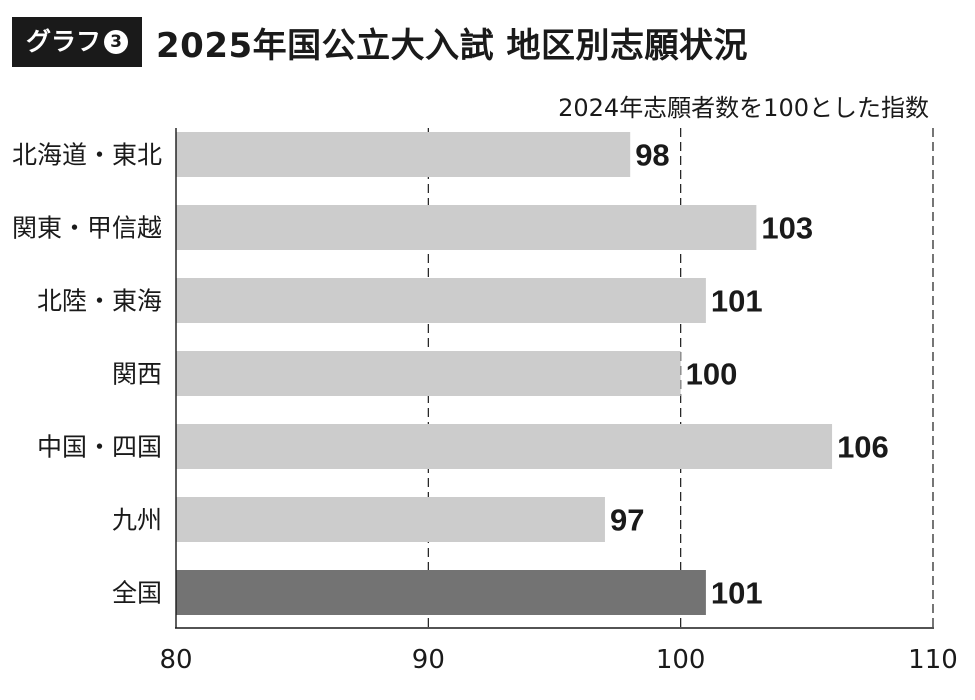 The height and width of the screenshot is (700, 975). I want to click on data-label: 97, so click(627, 520).